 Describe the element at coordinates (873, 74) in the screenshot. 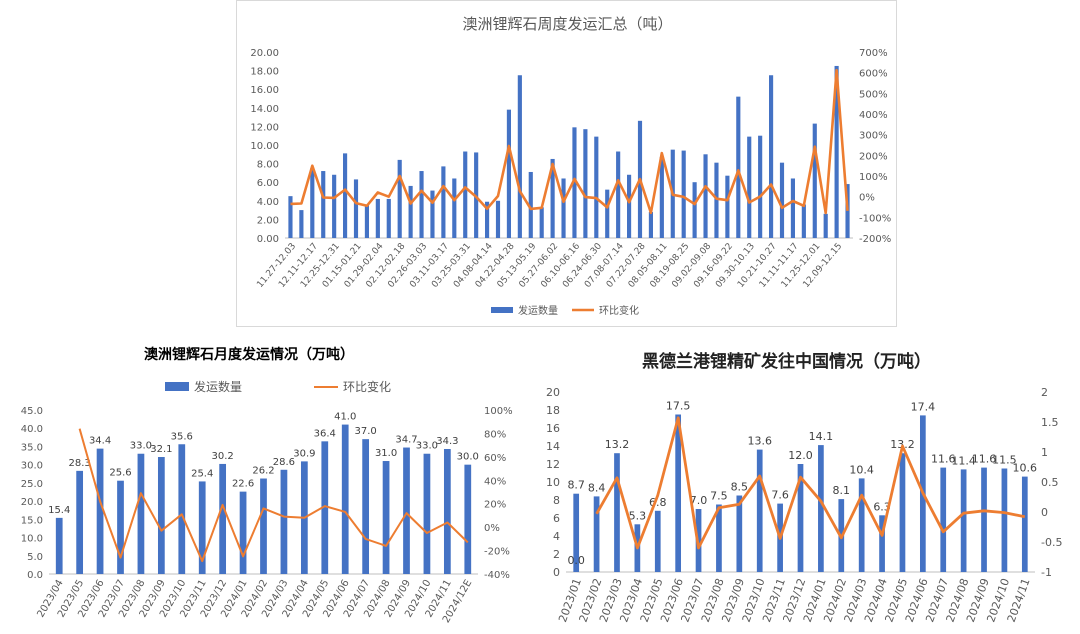

I see `y2-tick-label: 600%` at that location.